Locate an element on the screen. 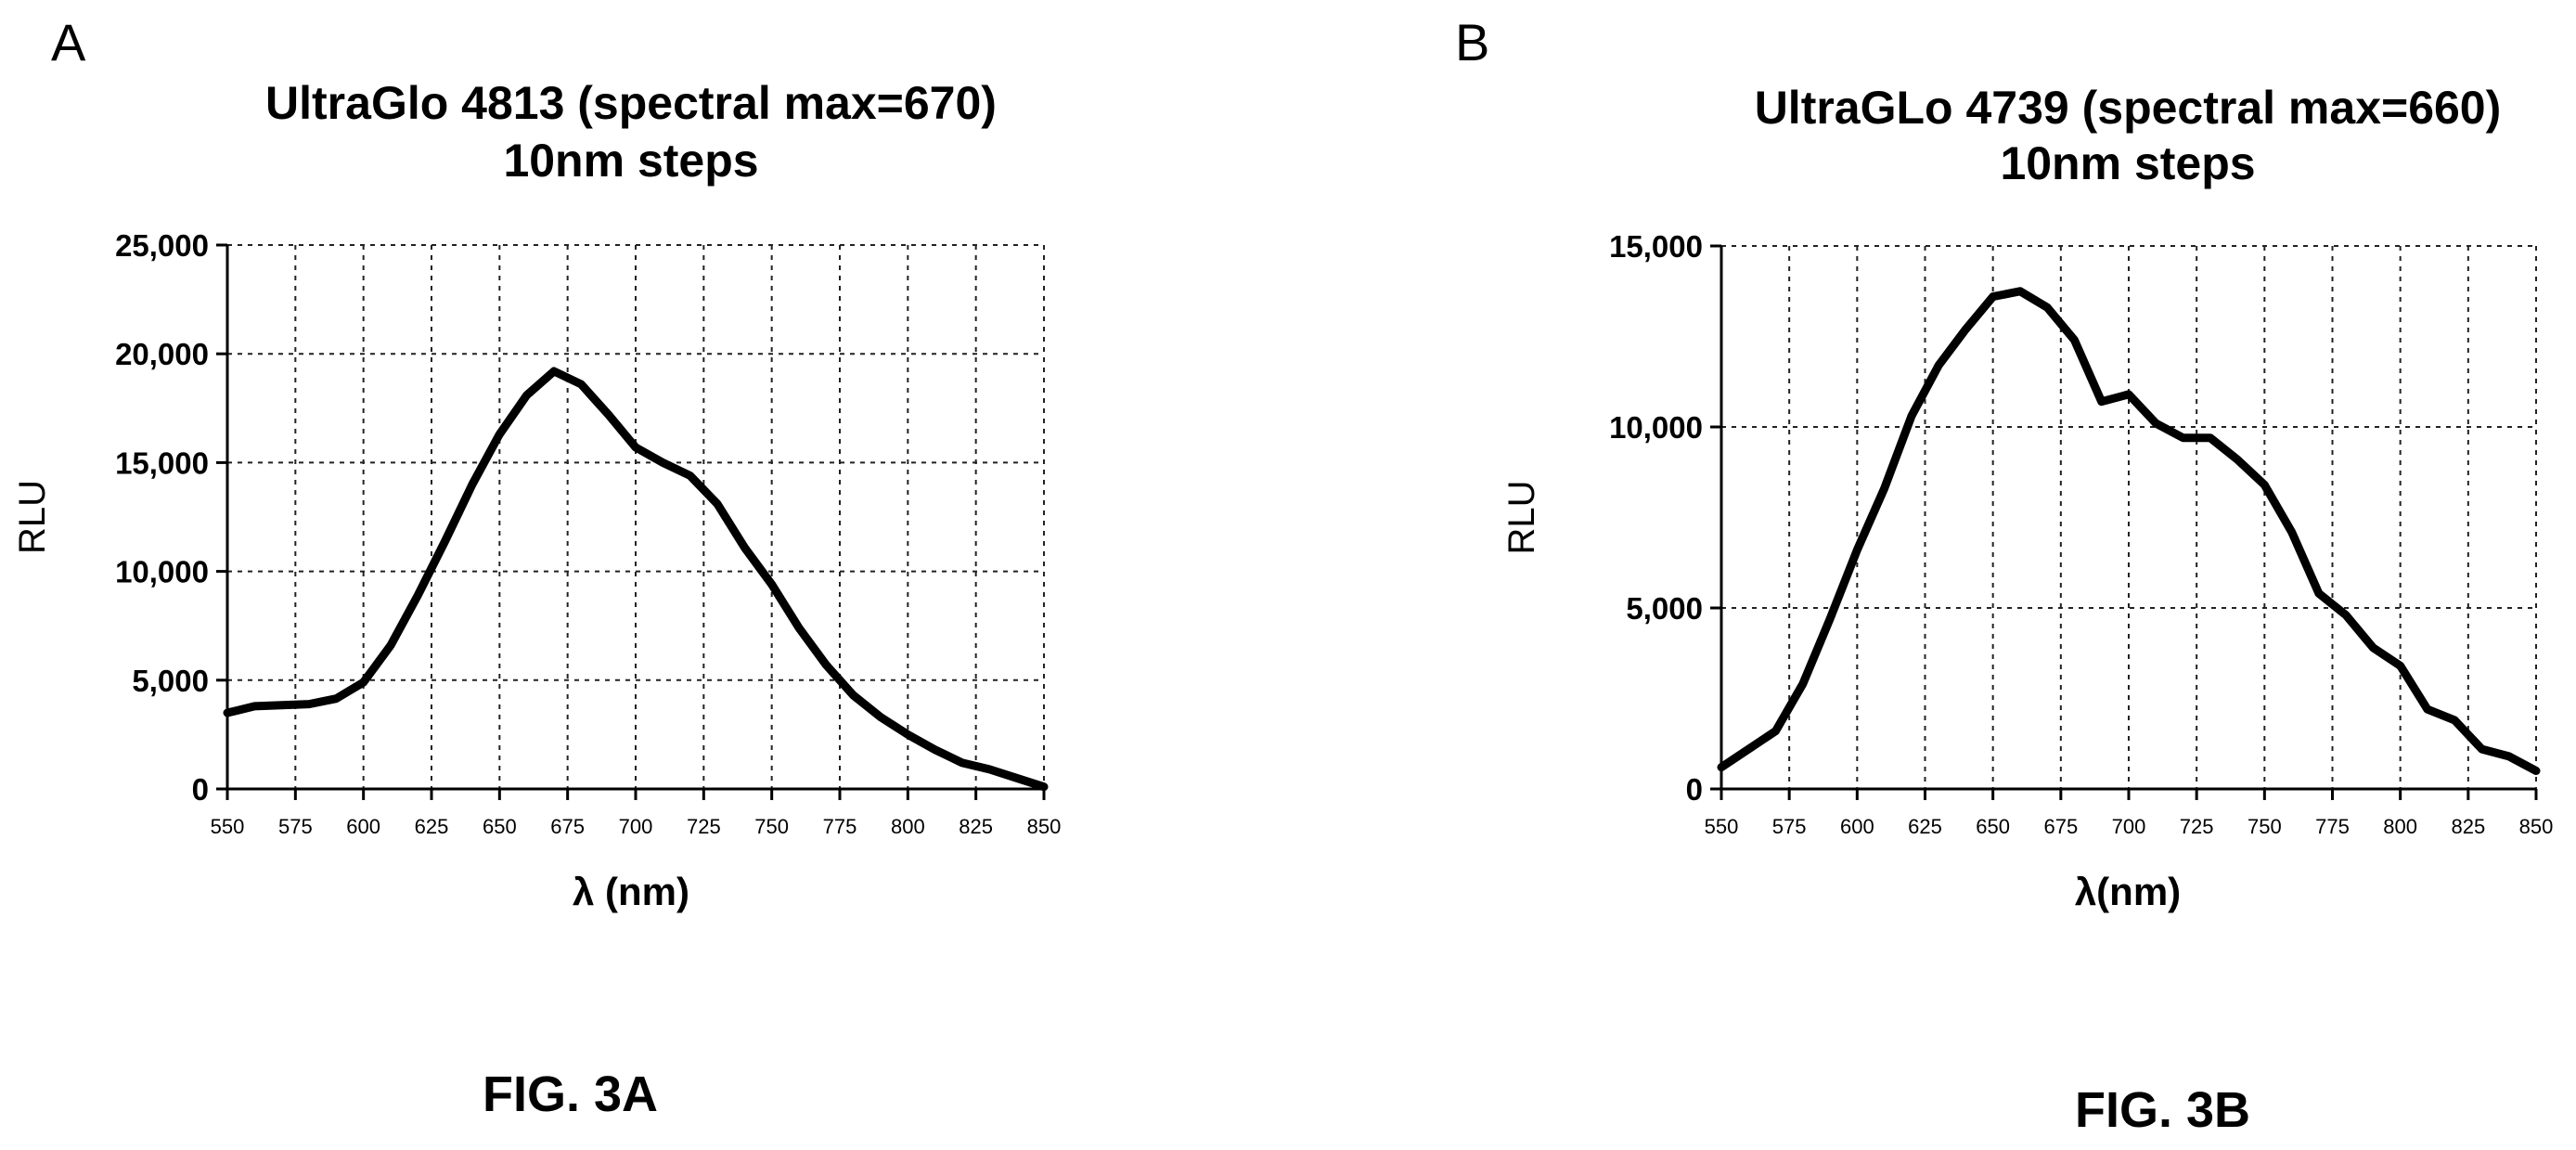 The height and width of the screenshot is (1150, 2576). figure-label-b: FIG. 3B is located at coordinates (2163, 1110).